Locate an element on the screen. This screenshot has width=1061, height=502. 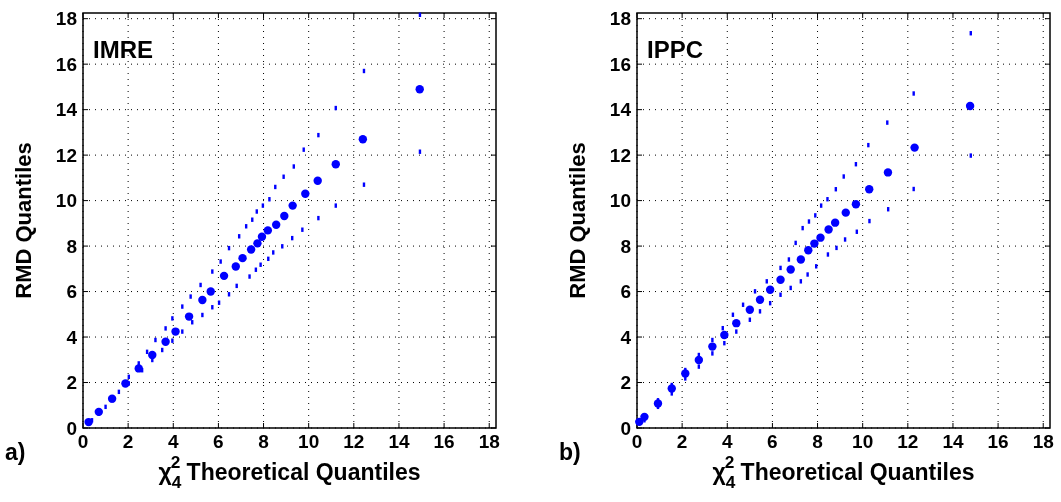
text: IPPC is located at coordinates (675, 49).